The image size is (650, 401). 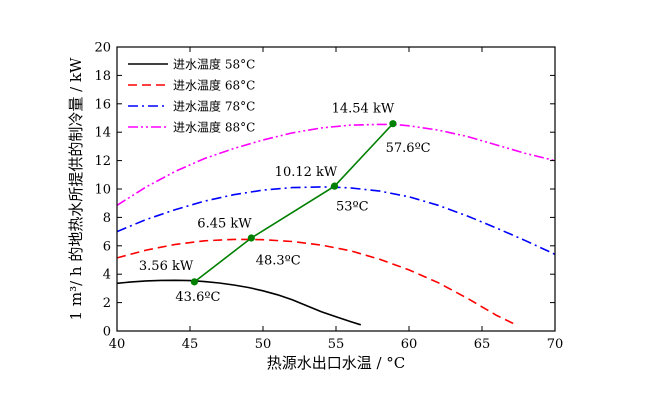 What do you see at coordinates (107, 332) in the screenshot?
I see `y-tick-label: 0` at bounding box center [107, 332].